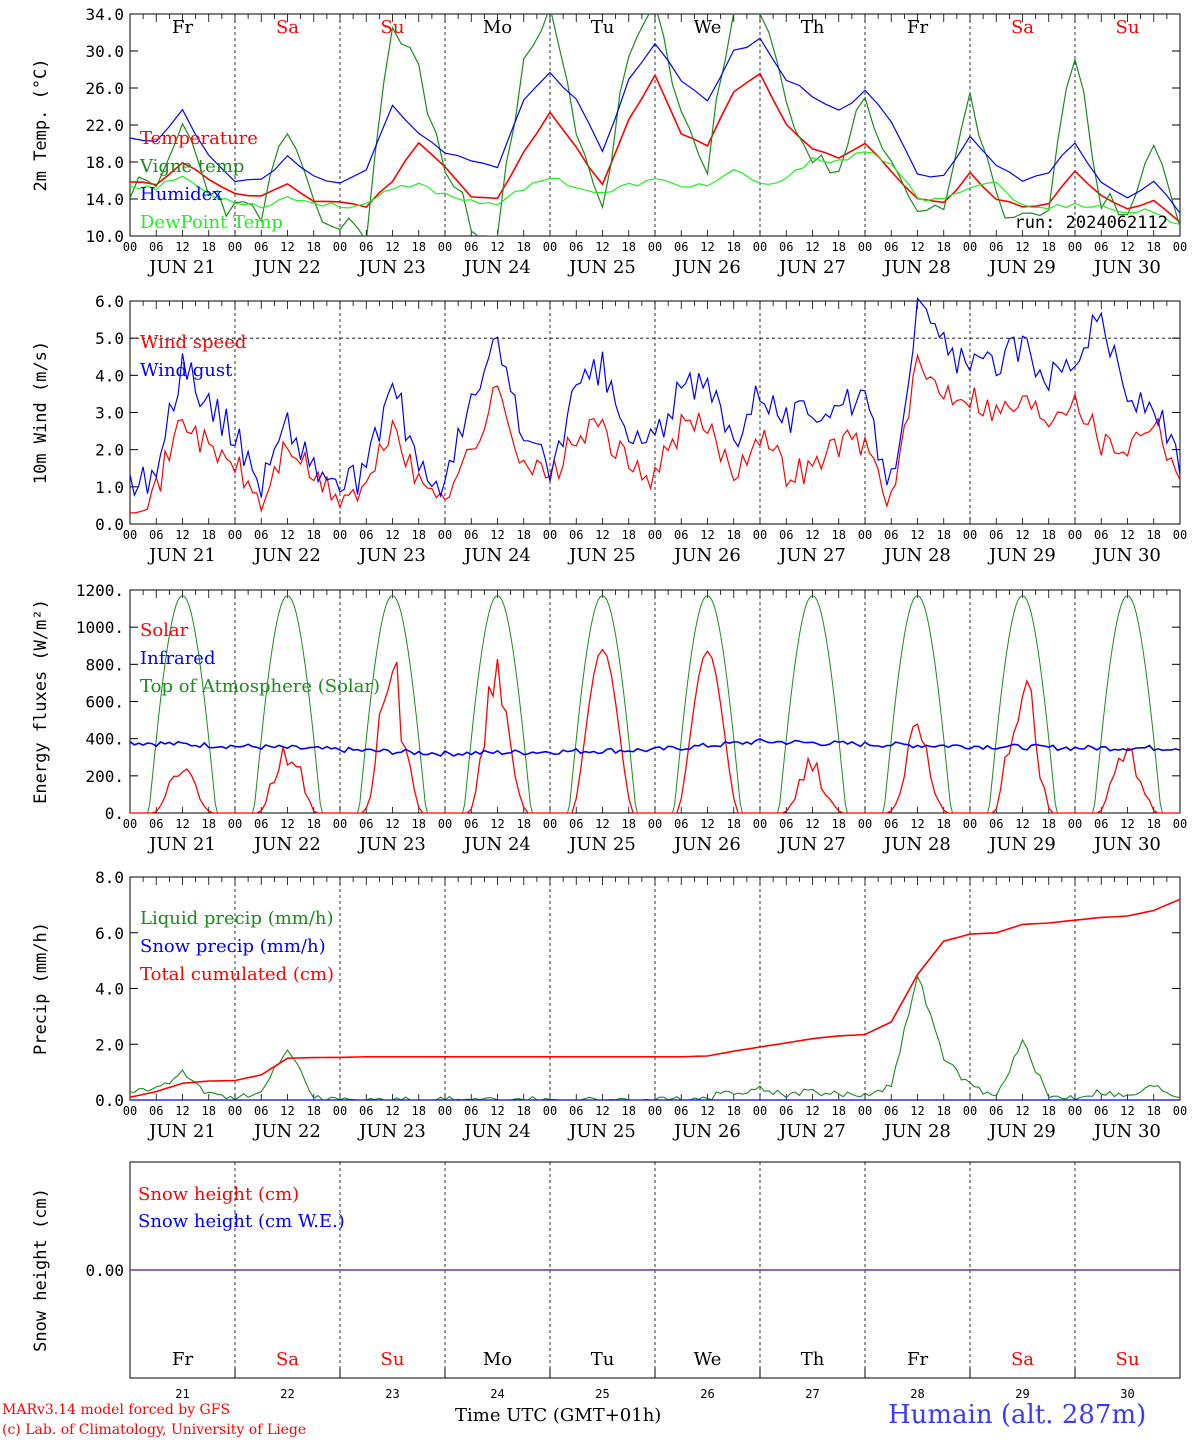 The width and height of the screenshot is (1194, 1444). Describe the element at coordinates (191, 166) in the screenshot. I see `legend-vigne-temp: Vigne temp` at that location.